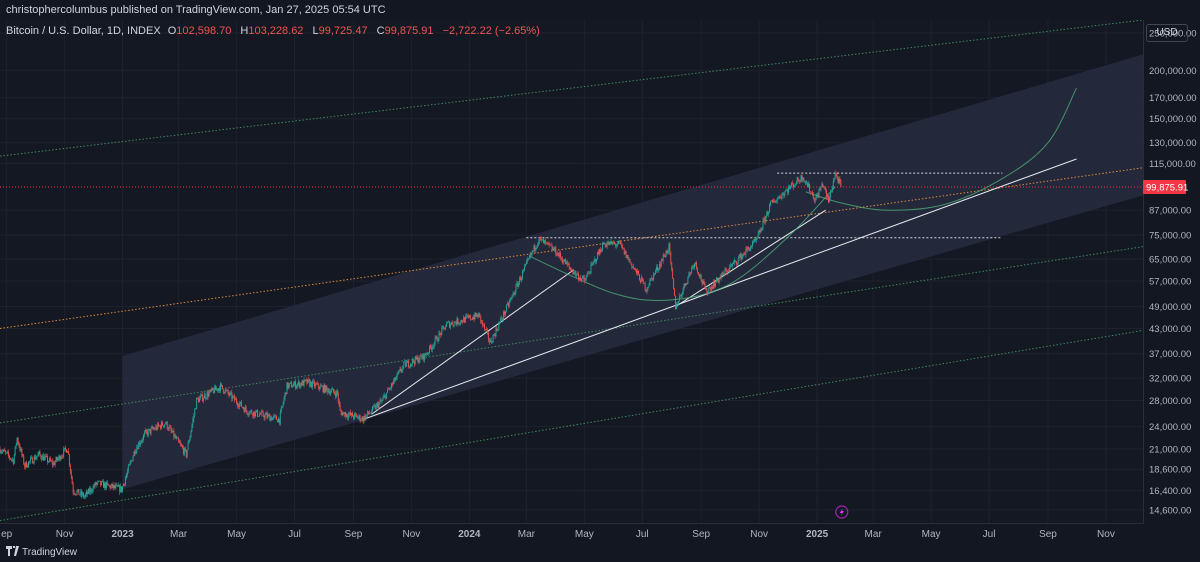 The width and height of the screenshot is (1200, 562). What do you see at coordinates (701, 534) in the screenshot?
I see `x-tick-label: Sep` at bounding box center [701, 534].